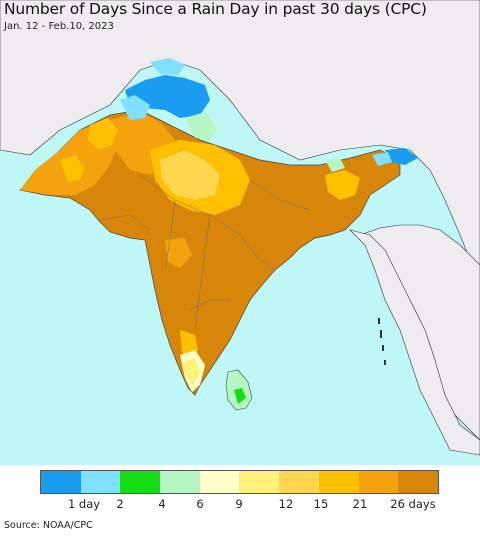 This screenshot has height=536, width=480. Describe the element at coordinates (240, 396) in the screenshot. I see `sri-lanka-green-core` at that location.